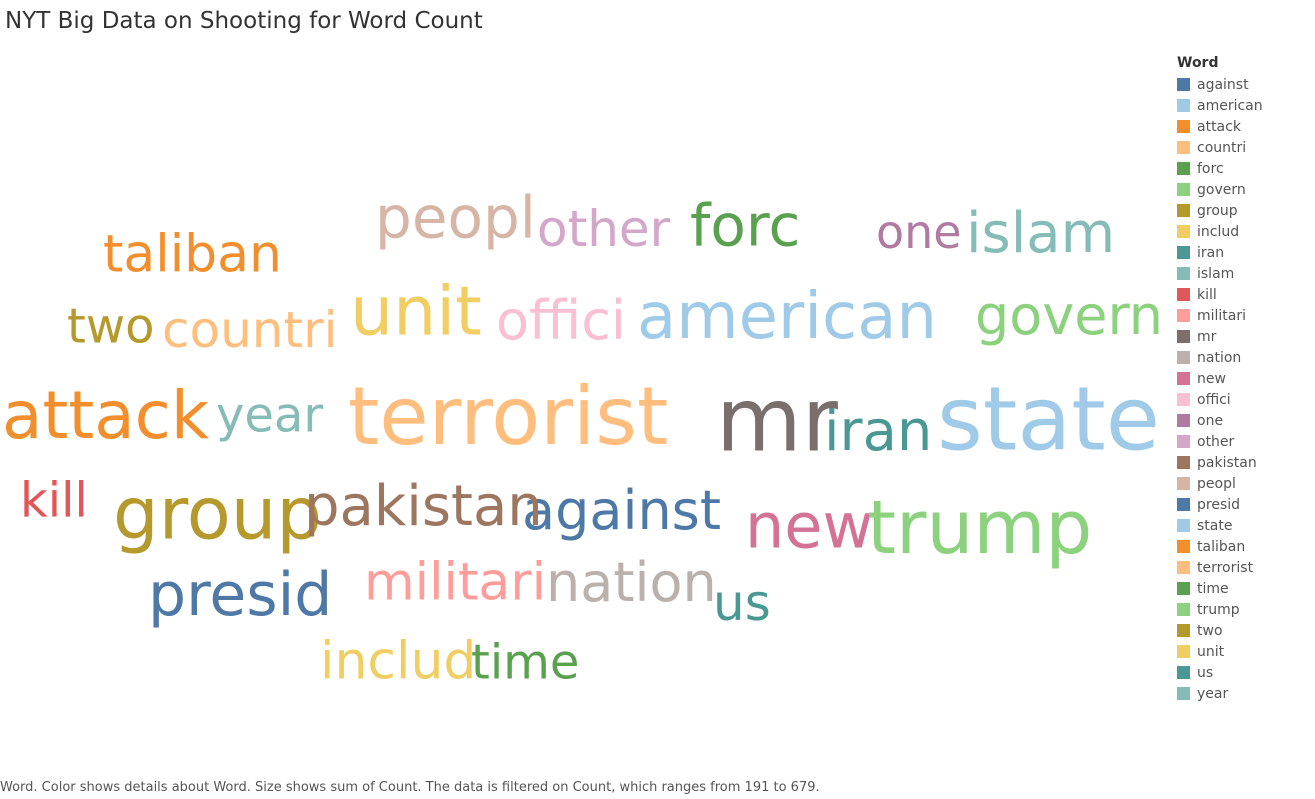 The width and height of the screenshot is (1315, 799). I want to click on cloud-word-presid: presid, so click(240, 595).